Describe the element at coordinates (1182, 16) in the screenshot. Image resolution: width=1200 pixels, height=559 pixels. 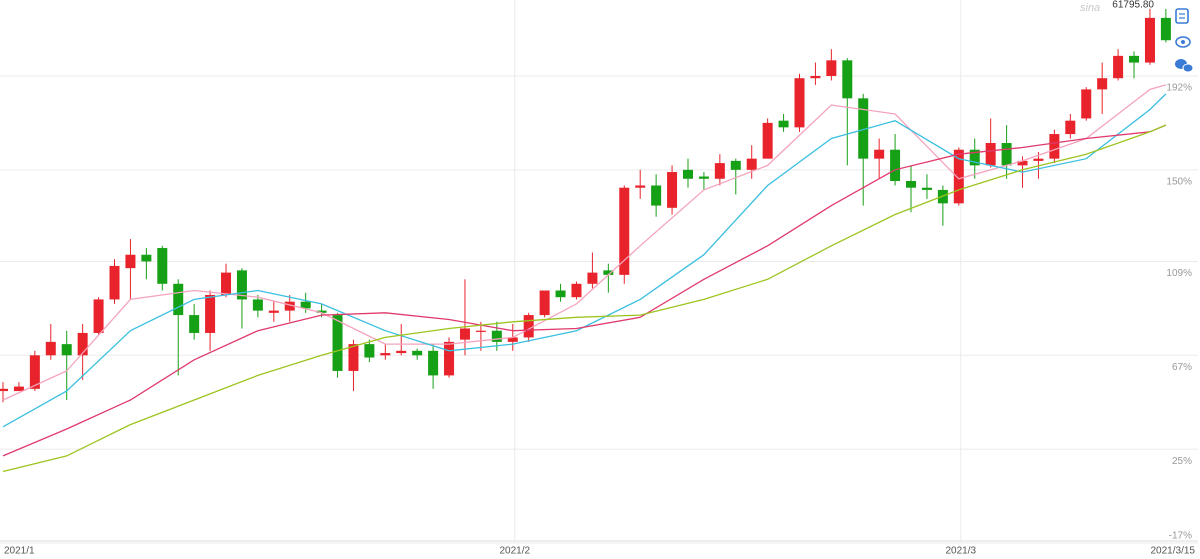
I see `note-icon` at that location.